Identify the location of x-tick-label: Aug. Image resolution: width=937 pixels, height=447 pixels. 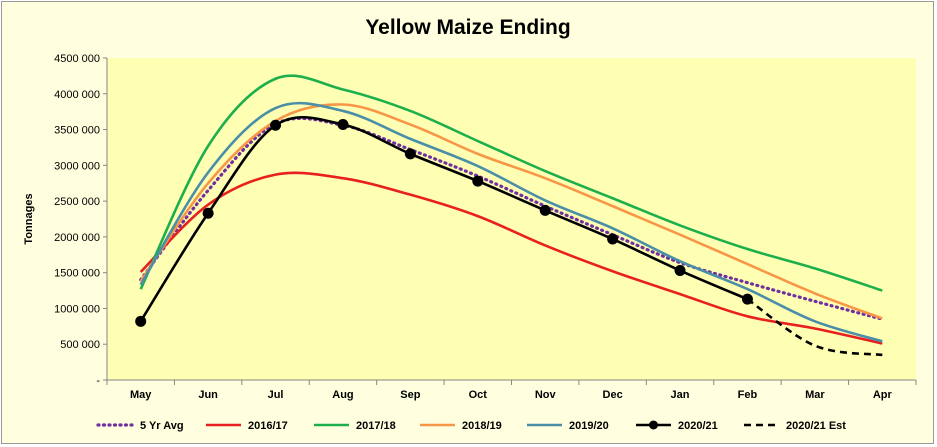
(342, 395).